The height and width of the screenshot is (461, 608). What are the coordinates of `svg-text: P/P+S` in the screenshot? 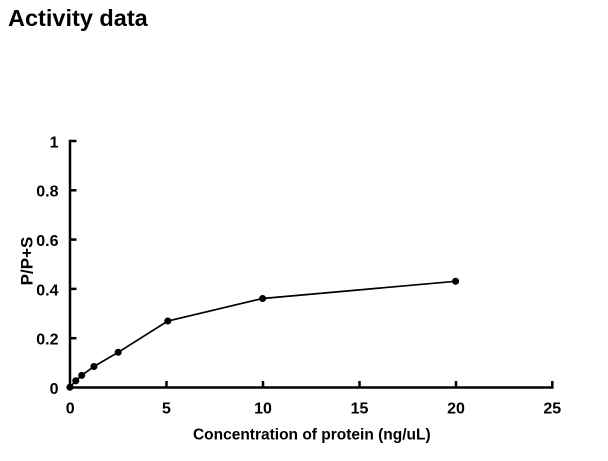 It's located at (27, 261).